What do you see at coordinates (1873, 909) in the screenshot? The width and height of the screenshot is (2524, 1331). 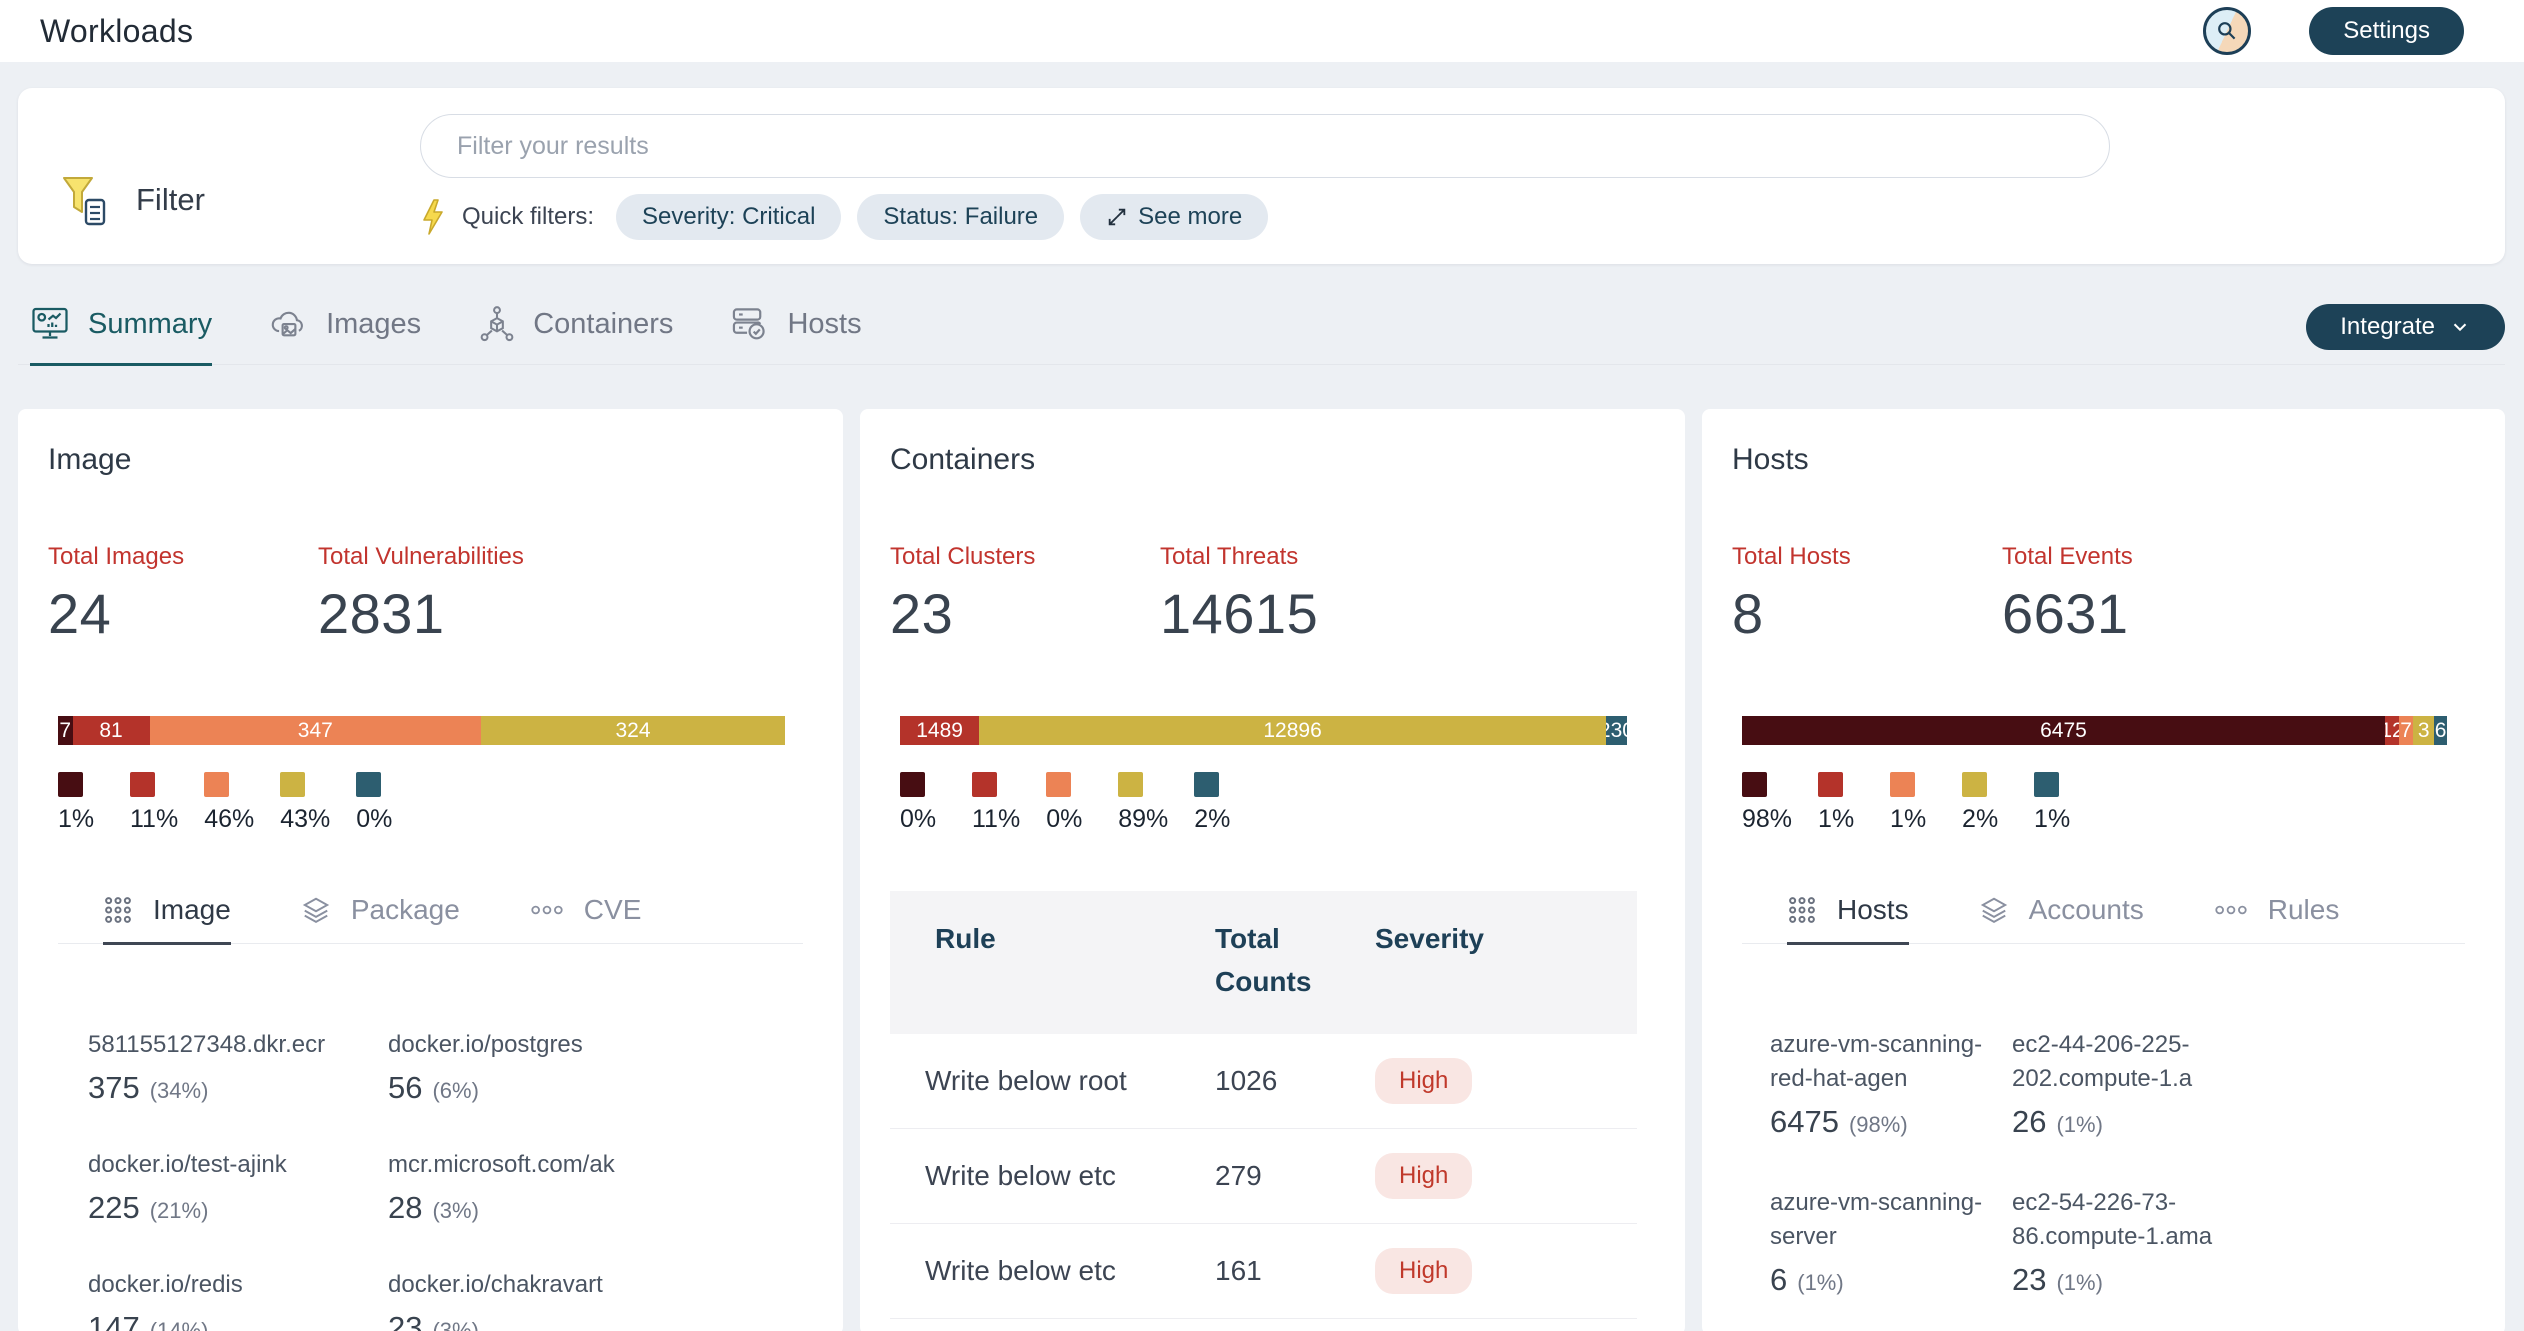 I see `subtab-label: Hosts` at bounding box center [1873, 909].